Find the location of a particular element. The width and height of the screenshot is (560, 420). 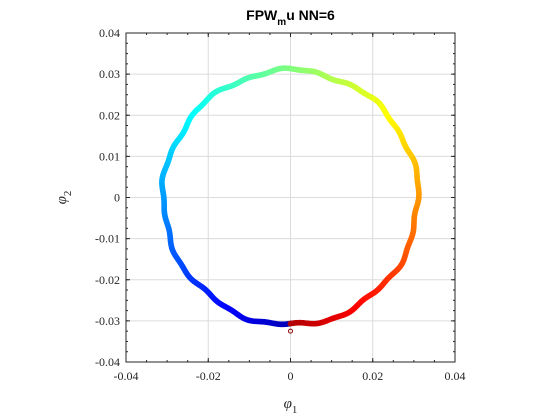

data-point is located at coordinates (290, 323).